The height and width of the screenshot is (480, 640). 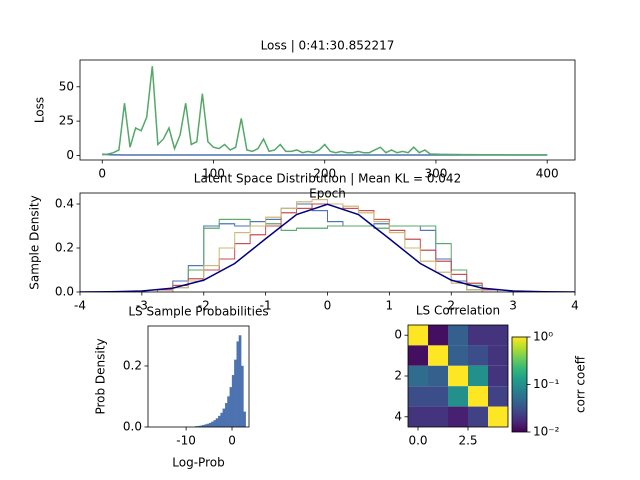 What do you see at coordinates (398, 416) in the screenshot?
I see `y-tick-label: 4` at bounding box center [398, 416].